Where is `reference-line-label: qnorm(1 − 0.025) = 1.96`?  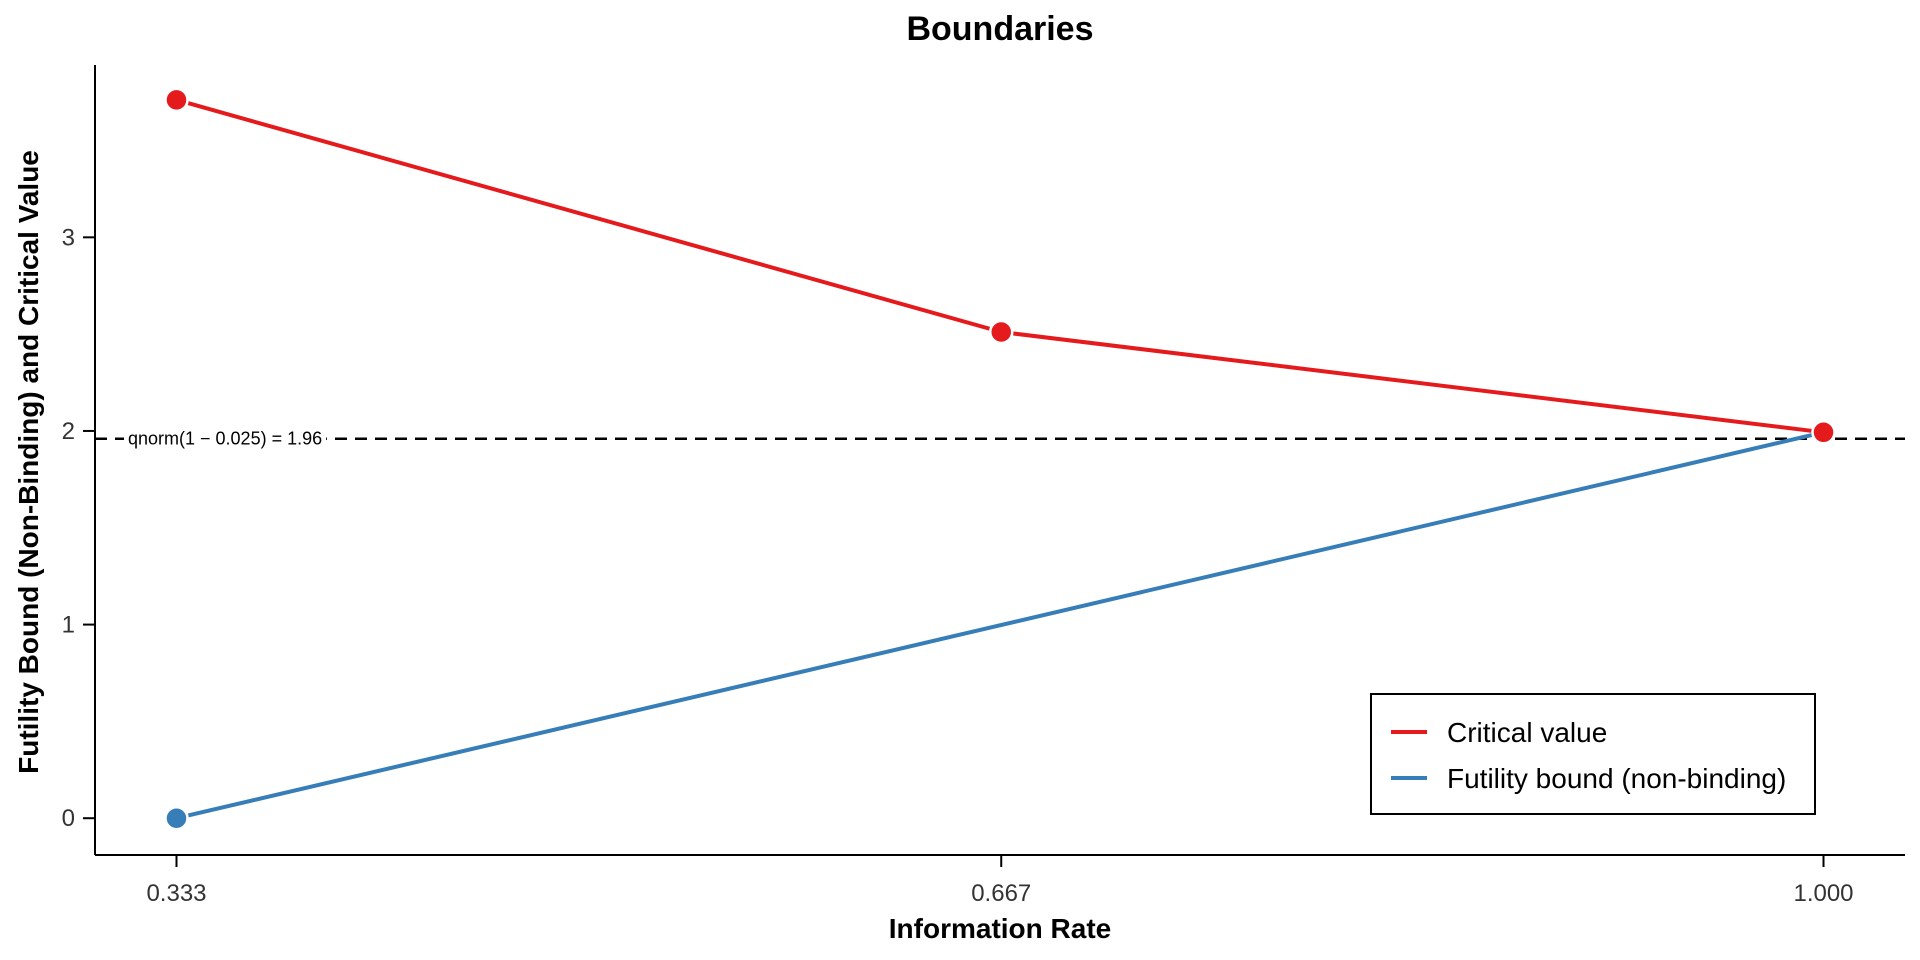
reference-line-label: qnorm(1 − 0.025) = 1.96 is located at coordinates (225, 439).